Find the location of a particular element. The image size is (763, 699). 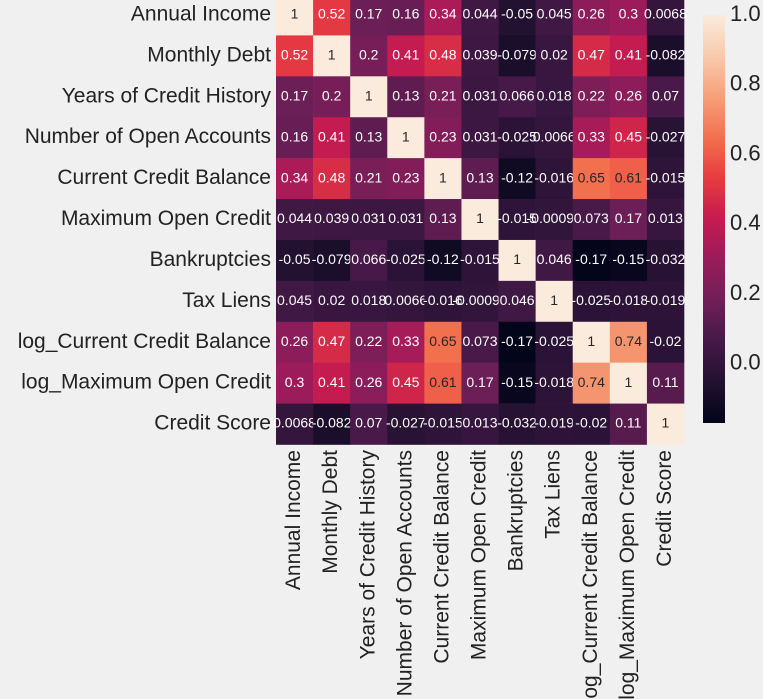

y-tick-label: Tax Liens is located at coordinates (226, 300).